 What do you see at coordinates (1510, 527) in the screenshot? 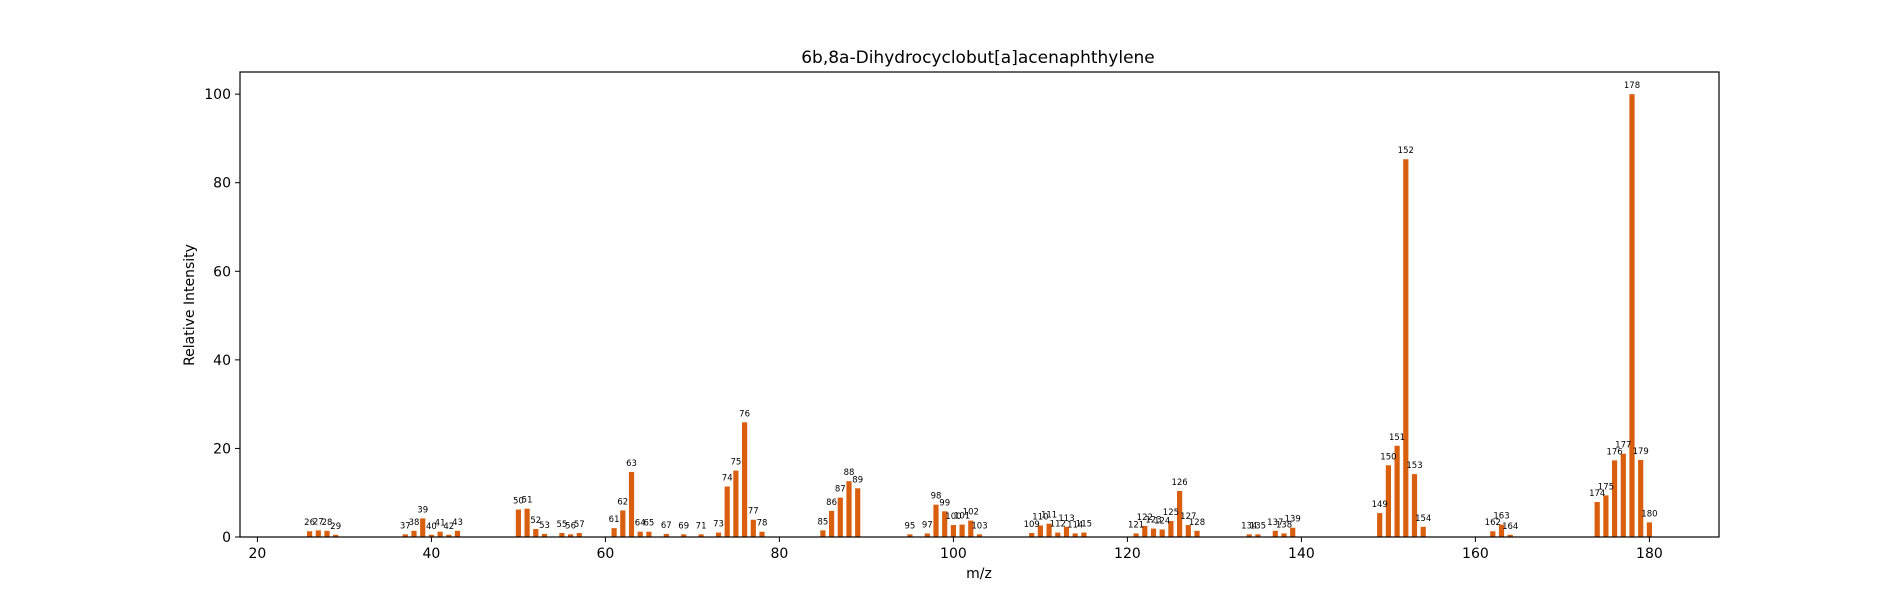
I see `peak-label-164: 164` at bounding box center [1510, 527].